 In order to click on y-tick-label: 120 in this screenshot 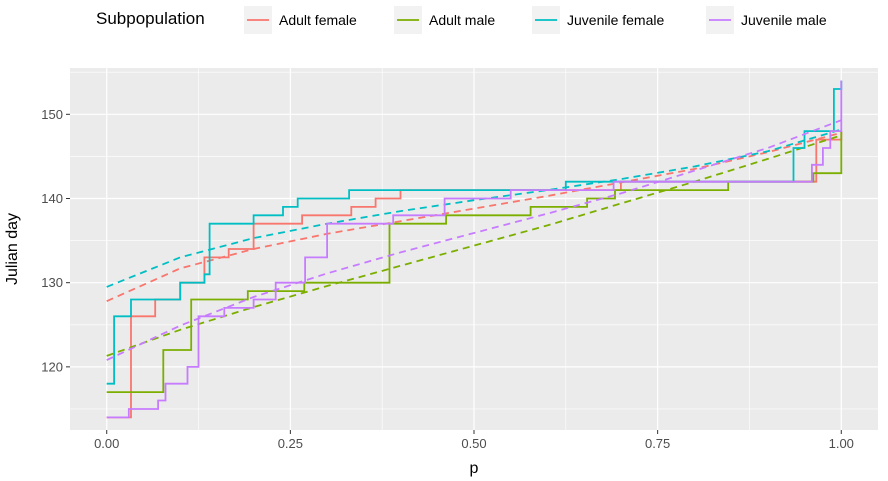, I will do `click(52, 366)`.